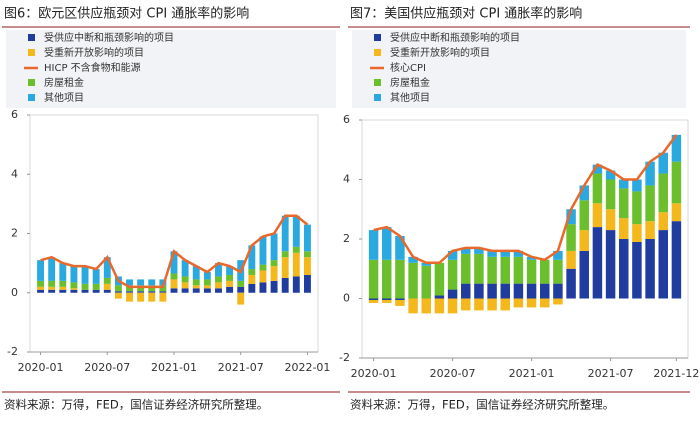 This screenshot has height=421, width=700. What do you see at coordinates (410, 82) in the screenshot?
I see `legend-text: 房屋租金` at bounding box center [410, 82].